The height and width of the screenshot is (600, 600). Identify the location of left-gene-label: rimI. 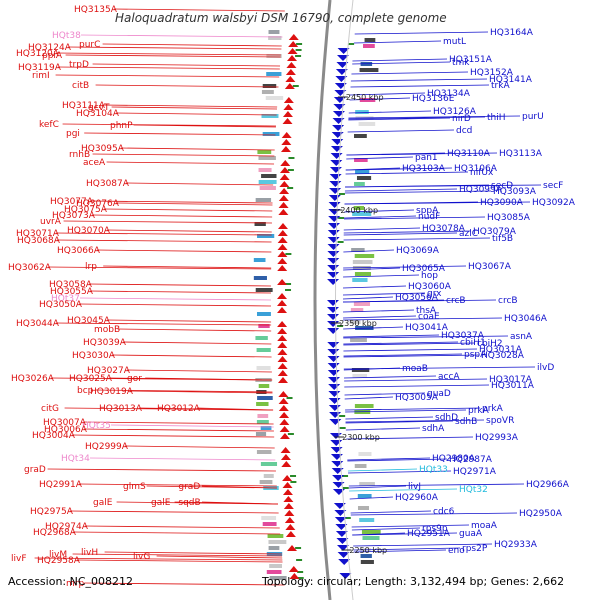
(41, 76).